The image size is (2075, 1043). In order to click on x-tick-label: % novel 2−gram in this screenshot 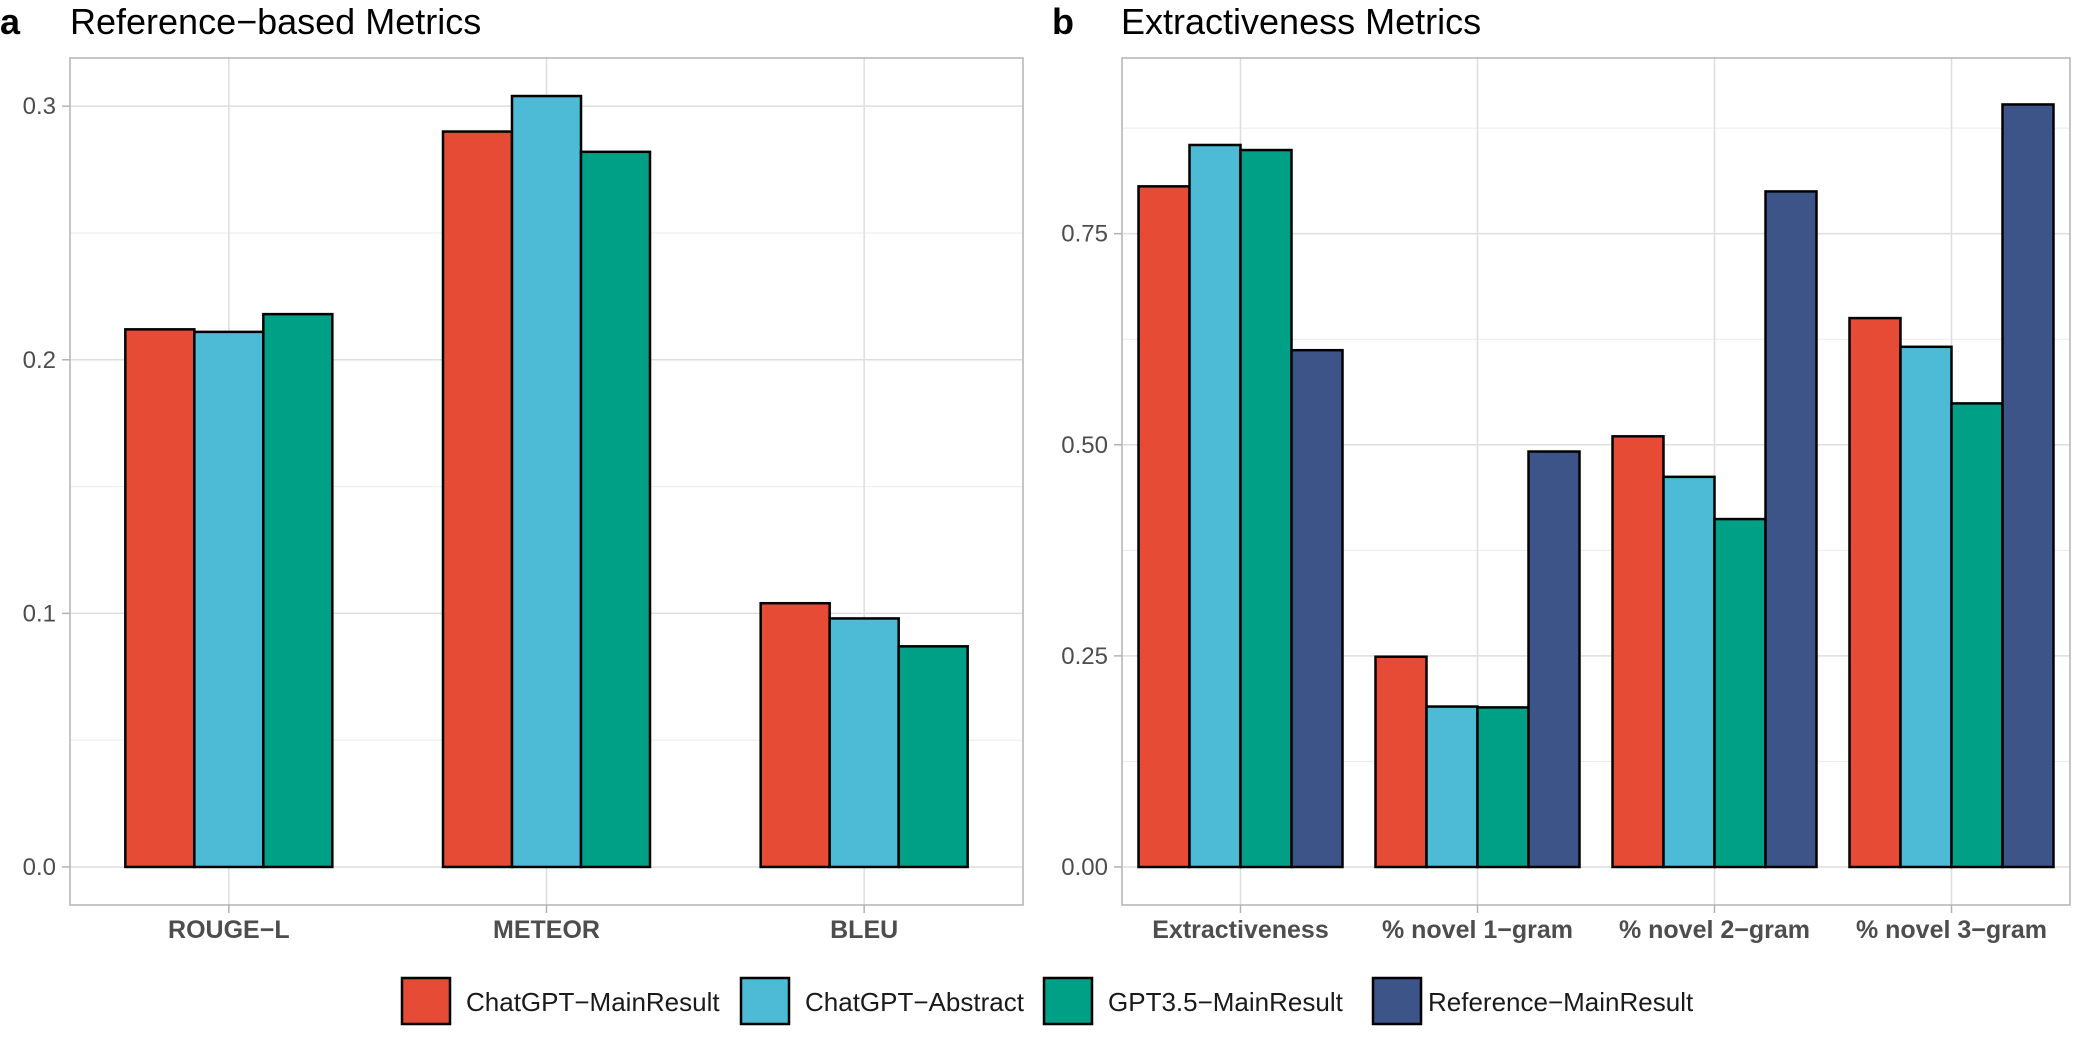, I will do `click(1714, 930)`.